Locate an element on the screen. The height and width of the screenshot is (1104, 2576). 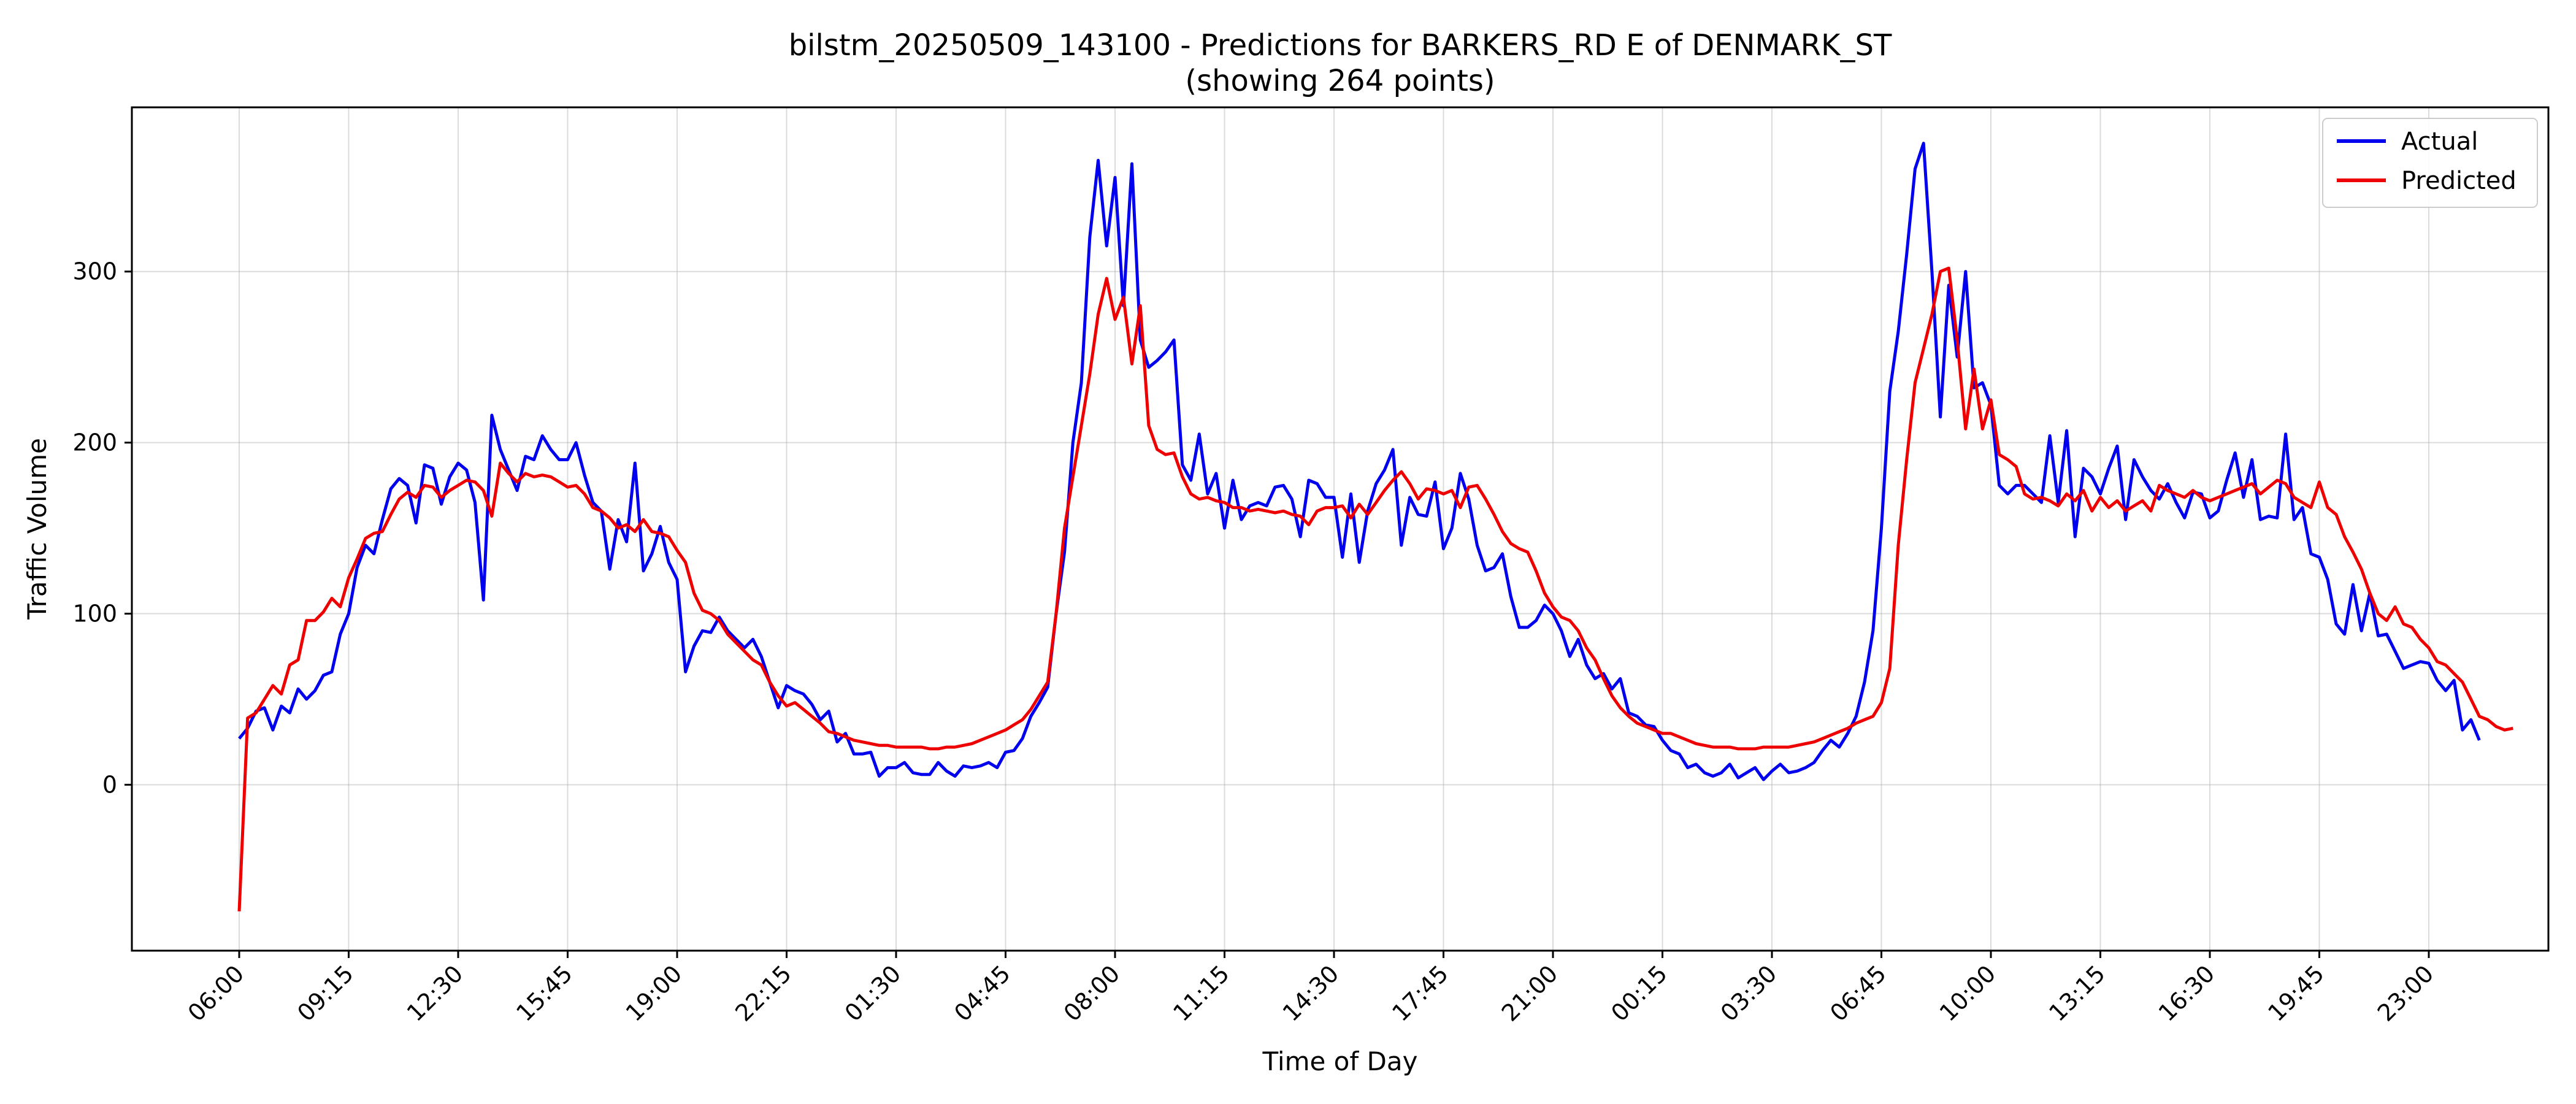
x-tick-label: 03:30 is located at coordinates (1748, 993).